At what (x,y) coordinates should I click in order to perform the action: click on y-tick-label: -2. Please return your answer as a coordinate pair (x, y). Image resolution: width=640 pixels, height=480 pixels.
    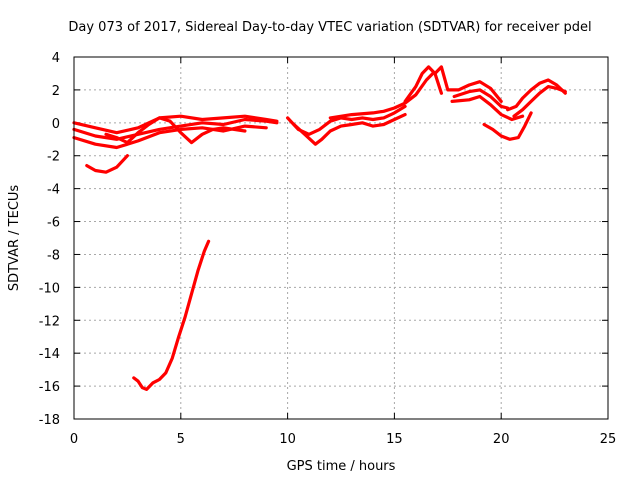
    Looking at the image, I should click on (53, 157).